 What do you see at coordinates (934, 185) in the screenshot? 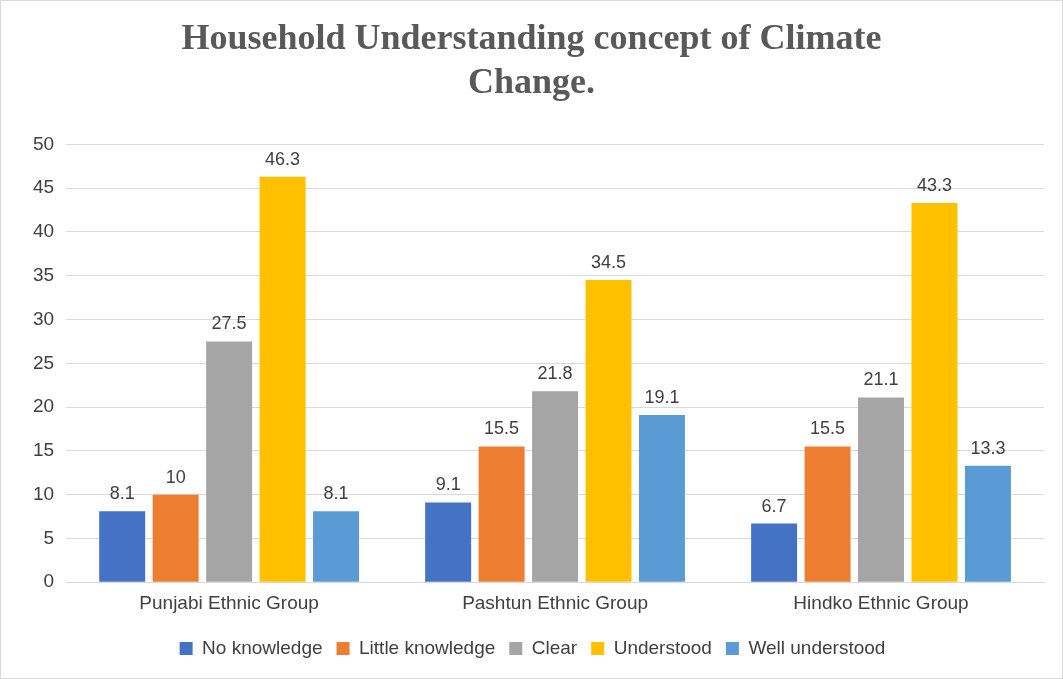
I see `data-label: 43.3` at bounding box center [934, 185].